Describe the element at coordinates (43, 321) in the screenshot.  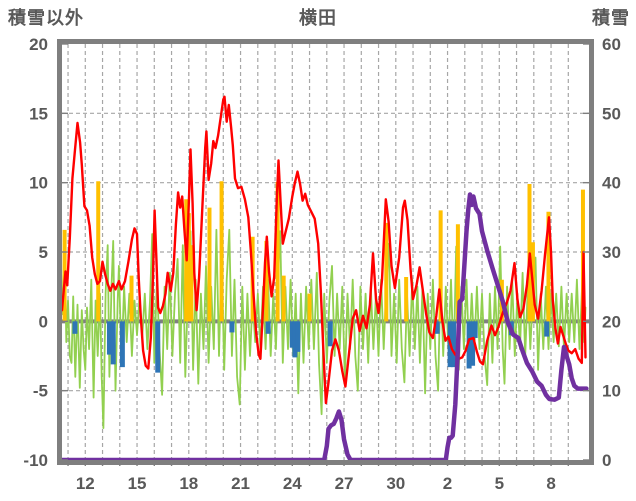
I see `y-left-tick-label: 0` at that location.